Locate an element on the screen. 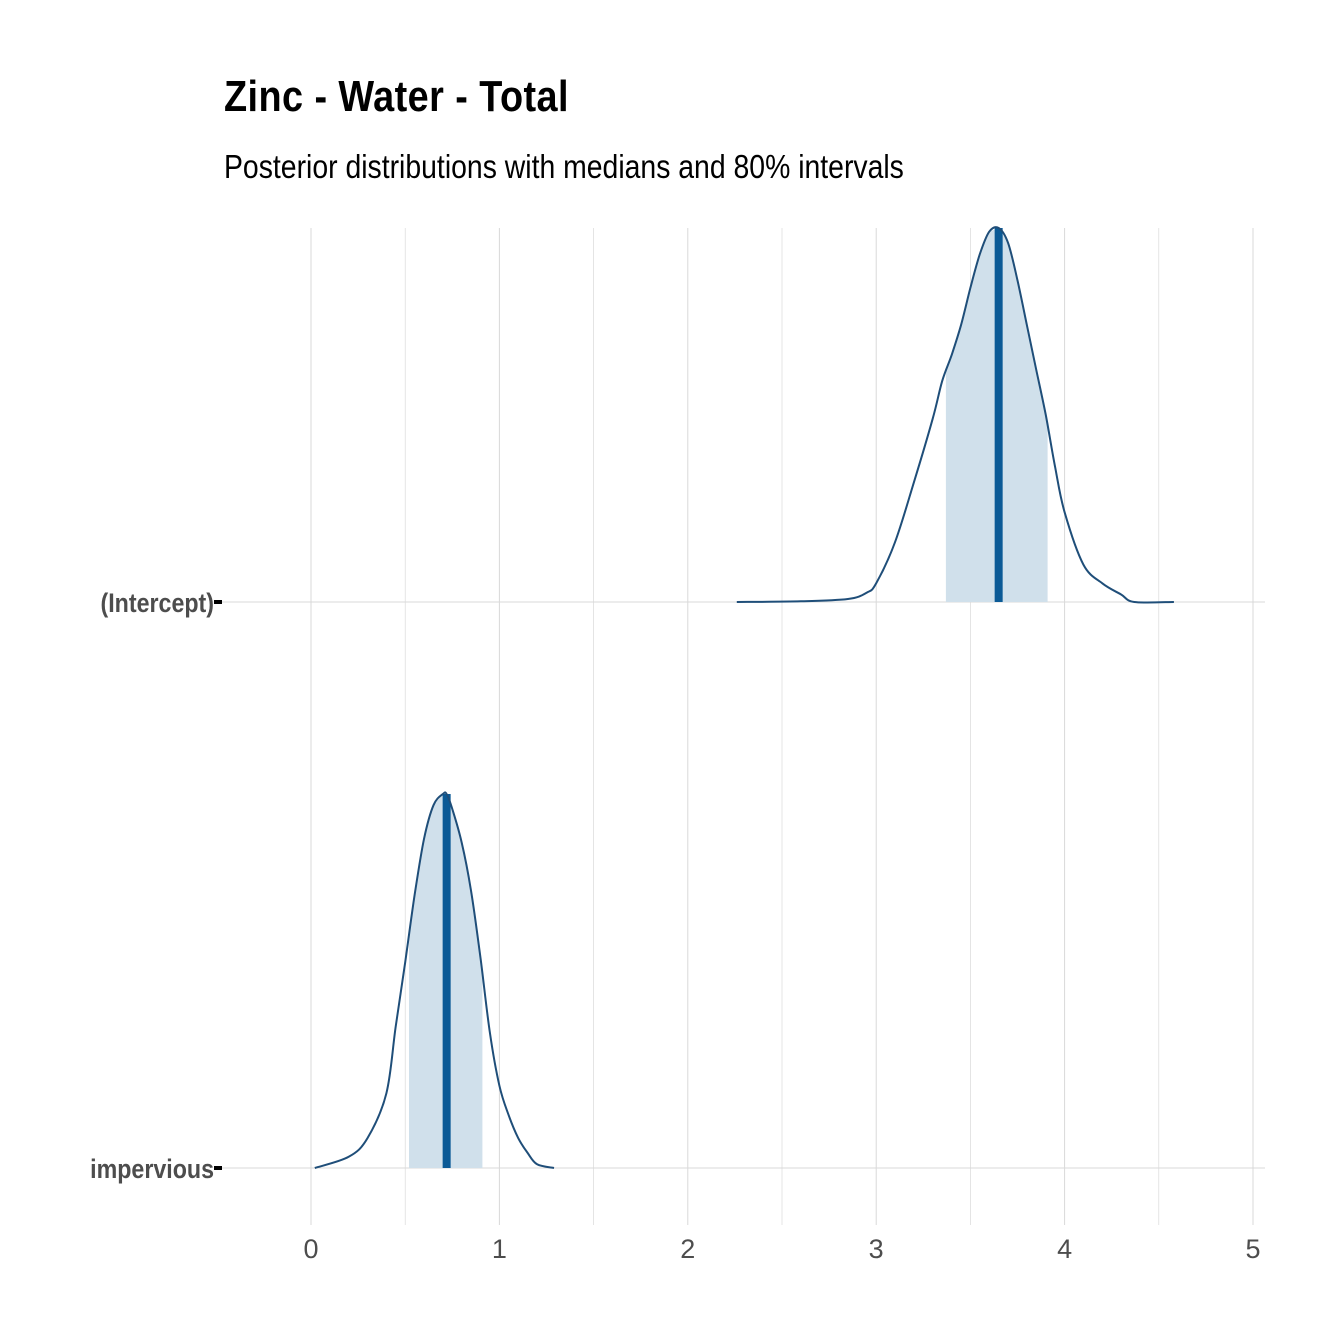 This screenshot has width=1344, height=1344. y-tick-label-impervious: impervious is located at coordinates (152, 1169).